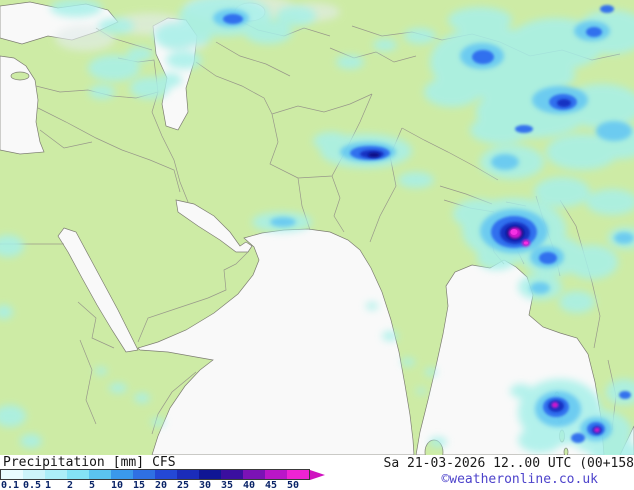  Describe the element at coordinates (117, 485) in the screenshot. I see `legend-tick-label: 10` at that location.